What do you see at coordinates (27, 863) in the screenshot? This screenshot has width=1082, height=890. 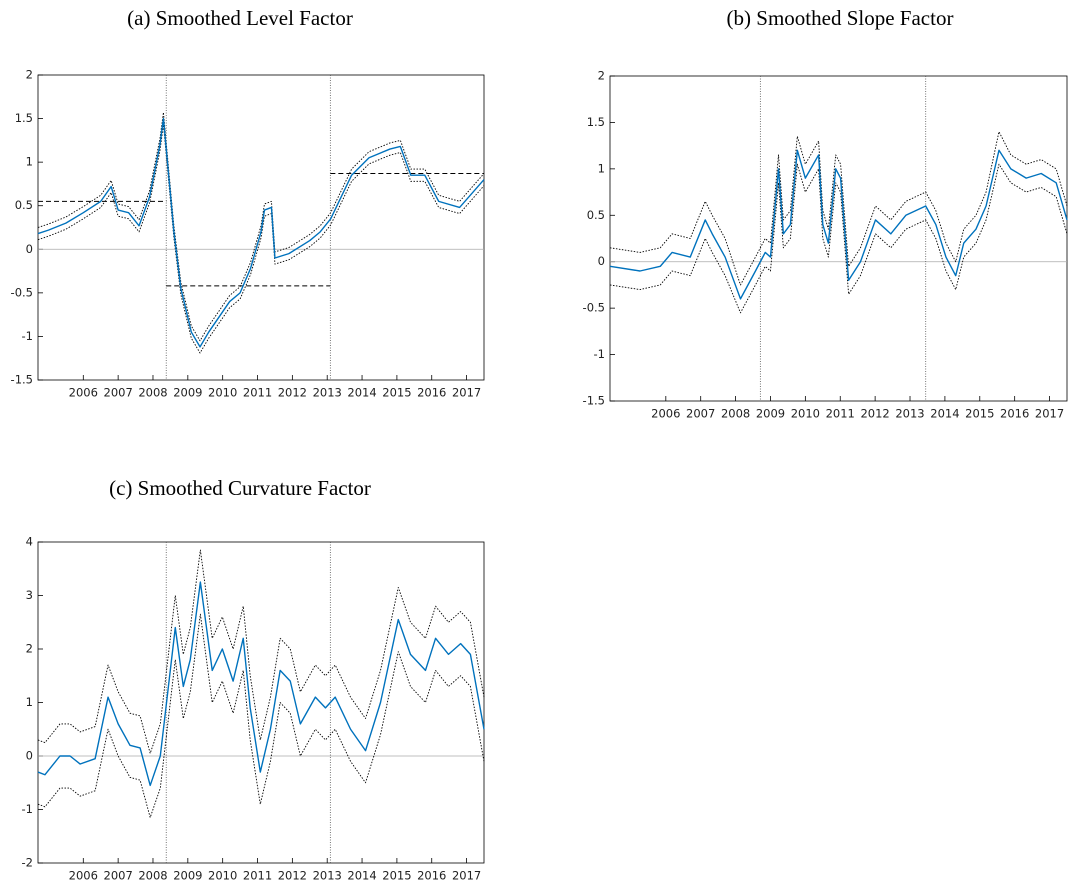 I see `y-tick-label: -2` at bounding box center [27, 863].